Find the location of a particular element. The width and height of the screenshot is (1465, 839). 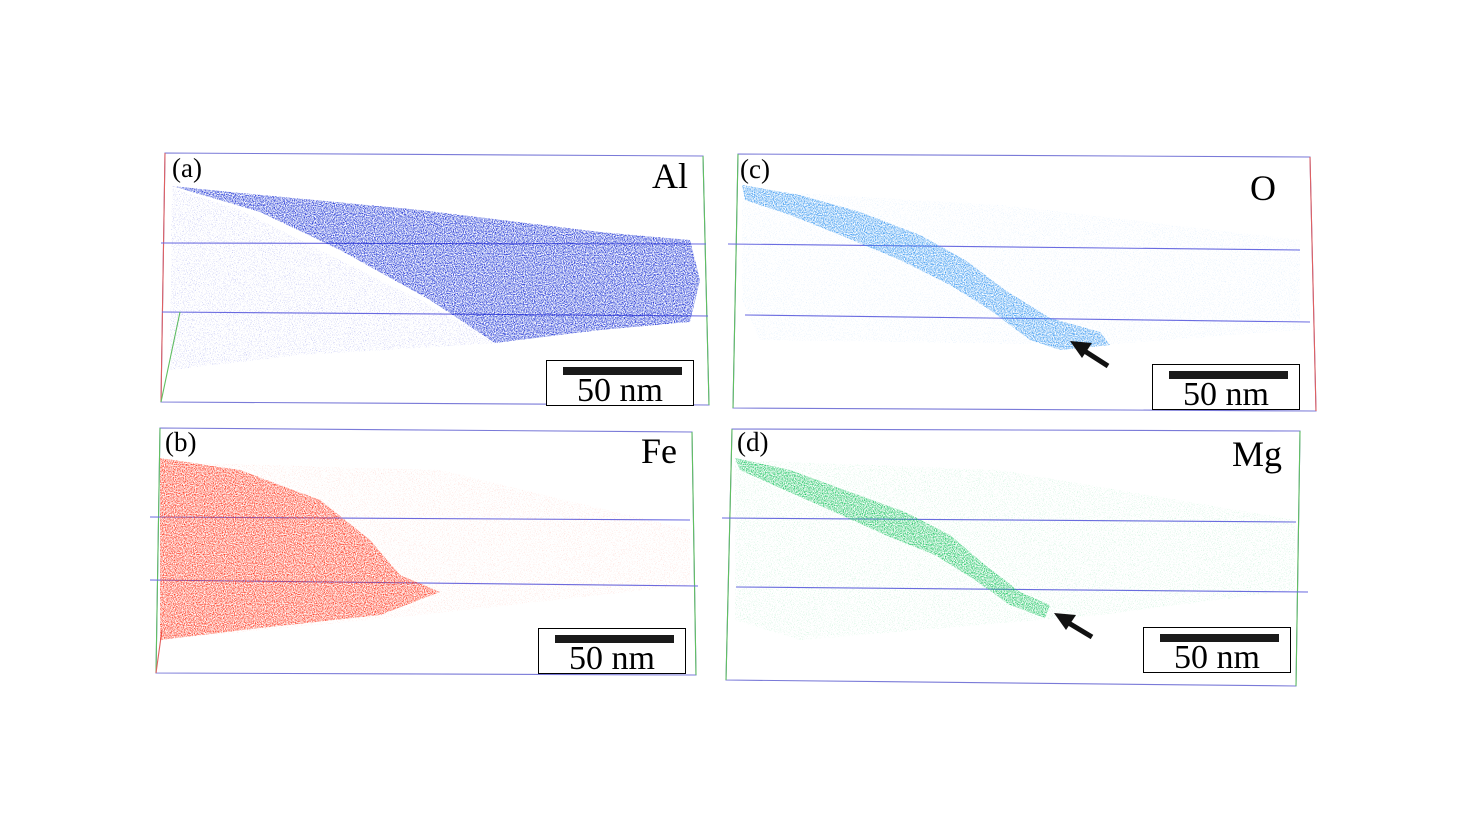

element-label-c: O is located at coordinates (1263, 188).